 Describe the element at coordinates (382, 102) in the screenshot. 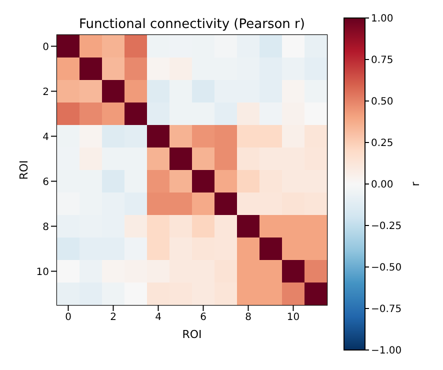

I see `color-bar-label: 0.50` at that location.